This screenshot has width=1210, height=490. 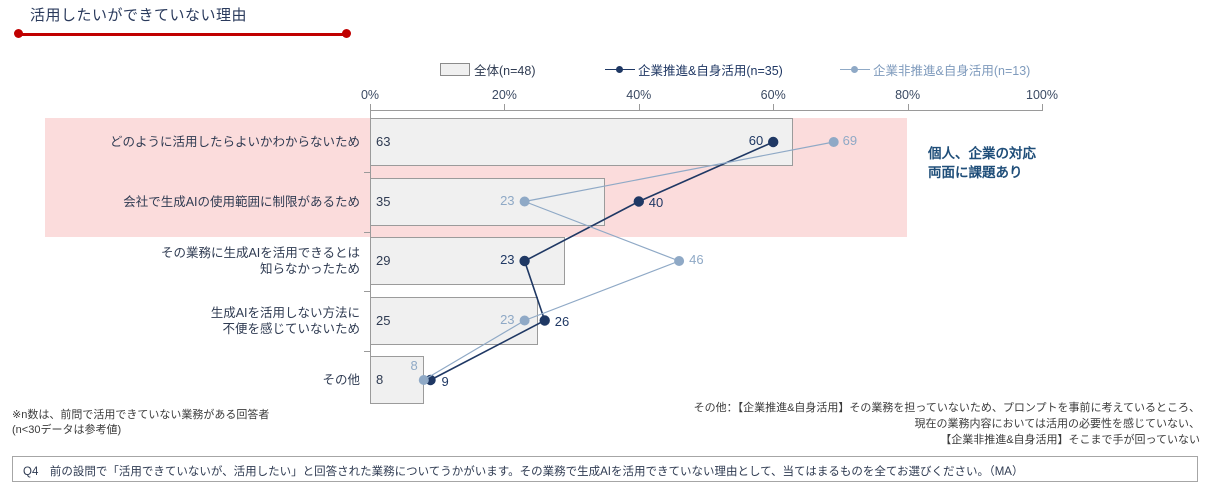 What do you see at coordinates (194, 261) in the screenshot?
I see `category-label-3: その業務に生成AIを活用できるとは知らなかったため` at bounding box center [194, 261].